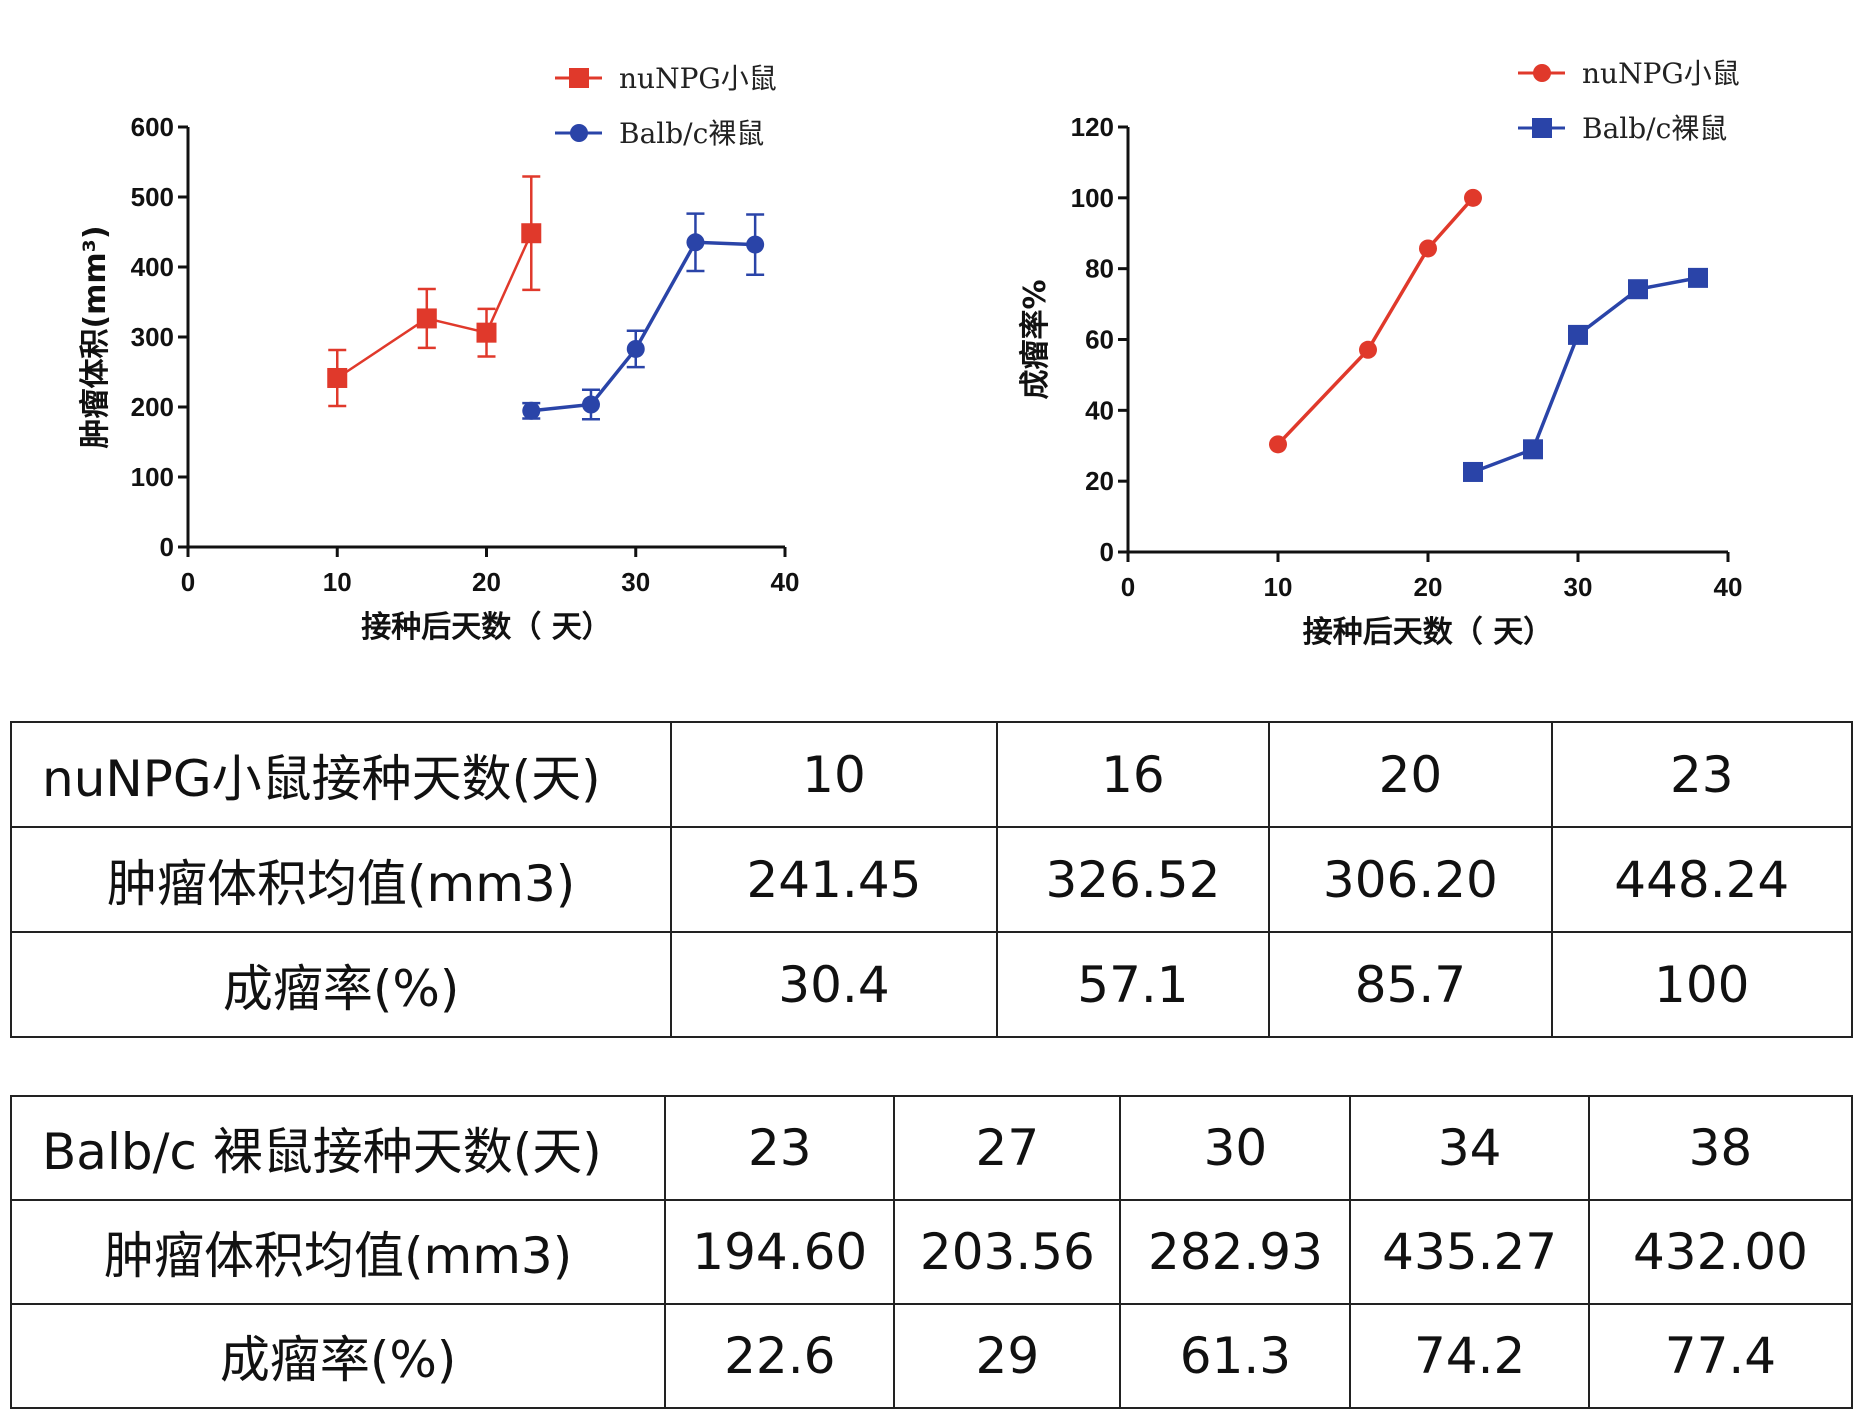  Describe the element at coordinates (834, 879) in the screenshot. I see `table-cell: 241.45` at that location.